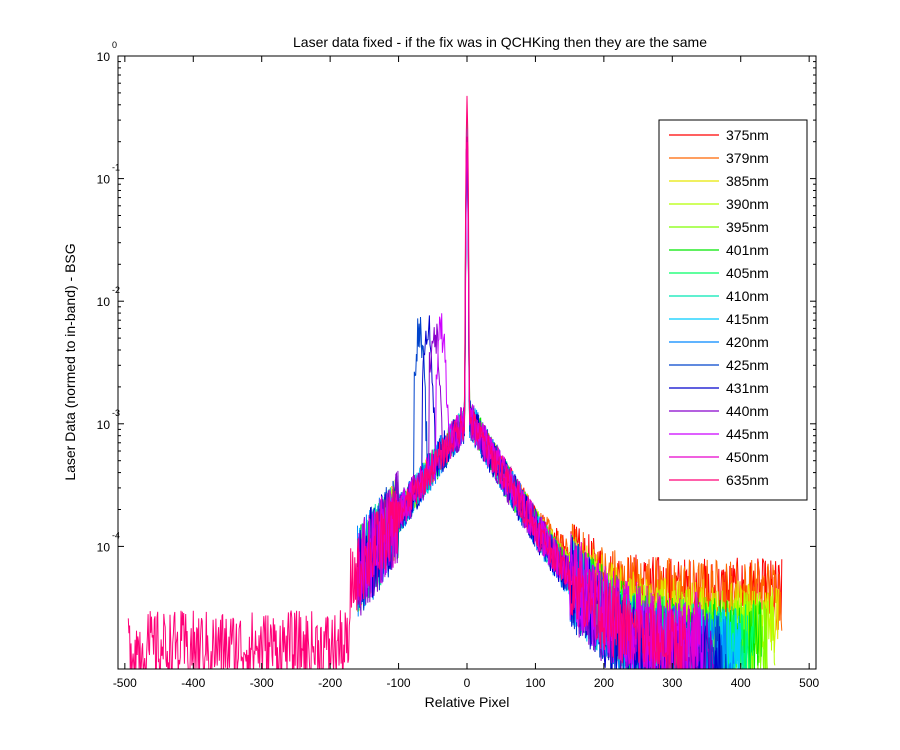 The width and height of the screenshot is (900, 750). What do you see at coordinates (114, 45) in the screenshot?
I see `y-tick-exponent: 0` at bounding box center [114, 45].